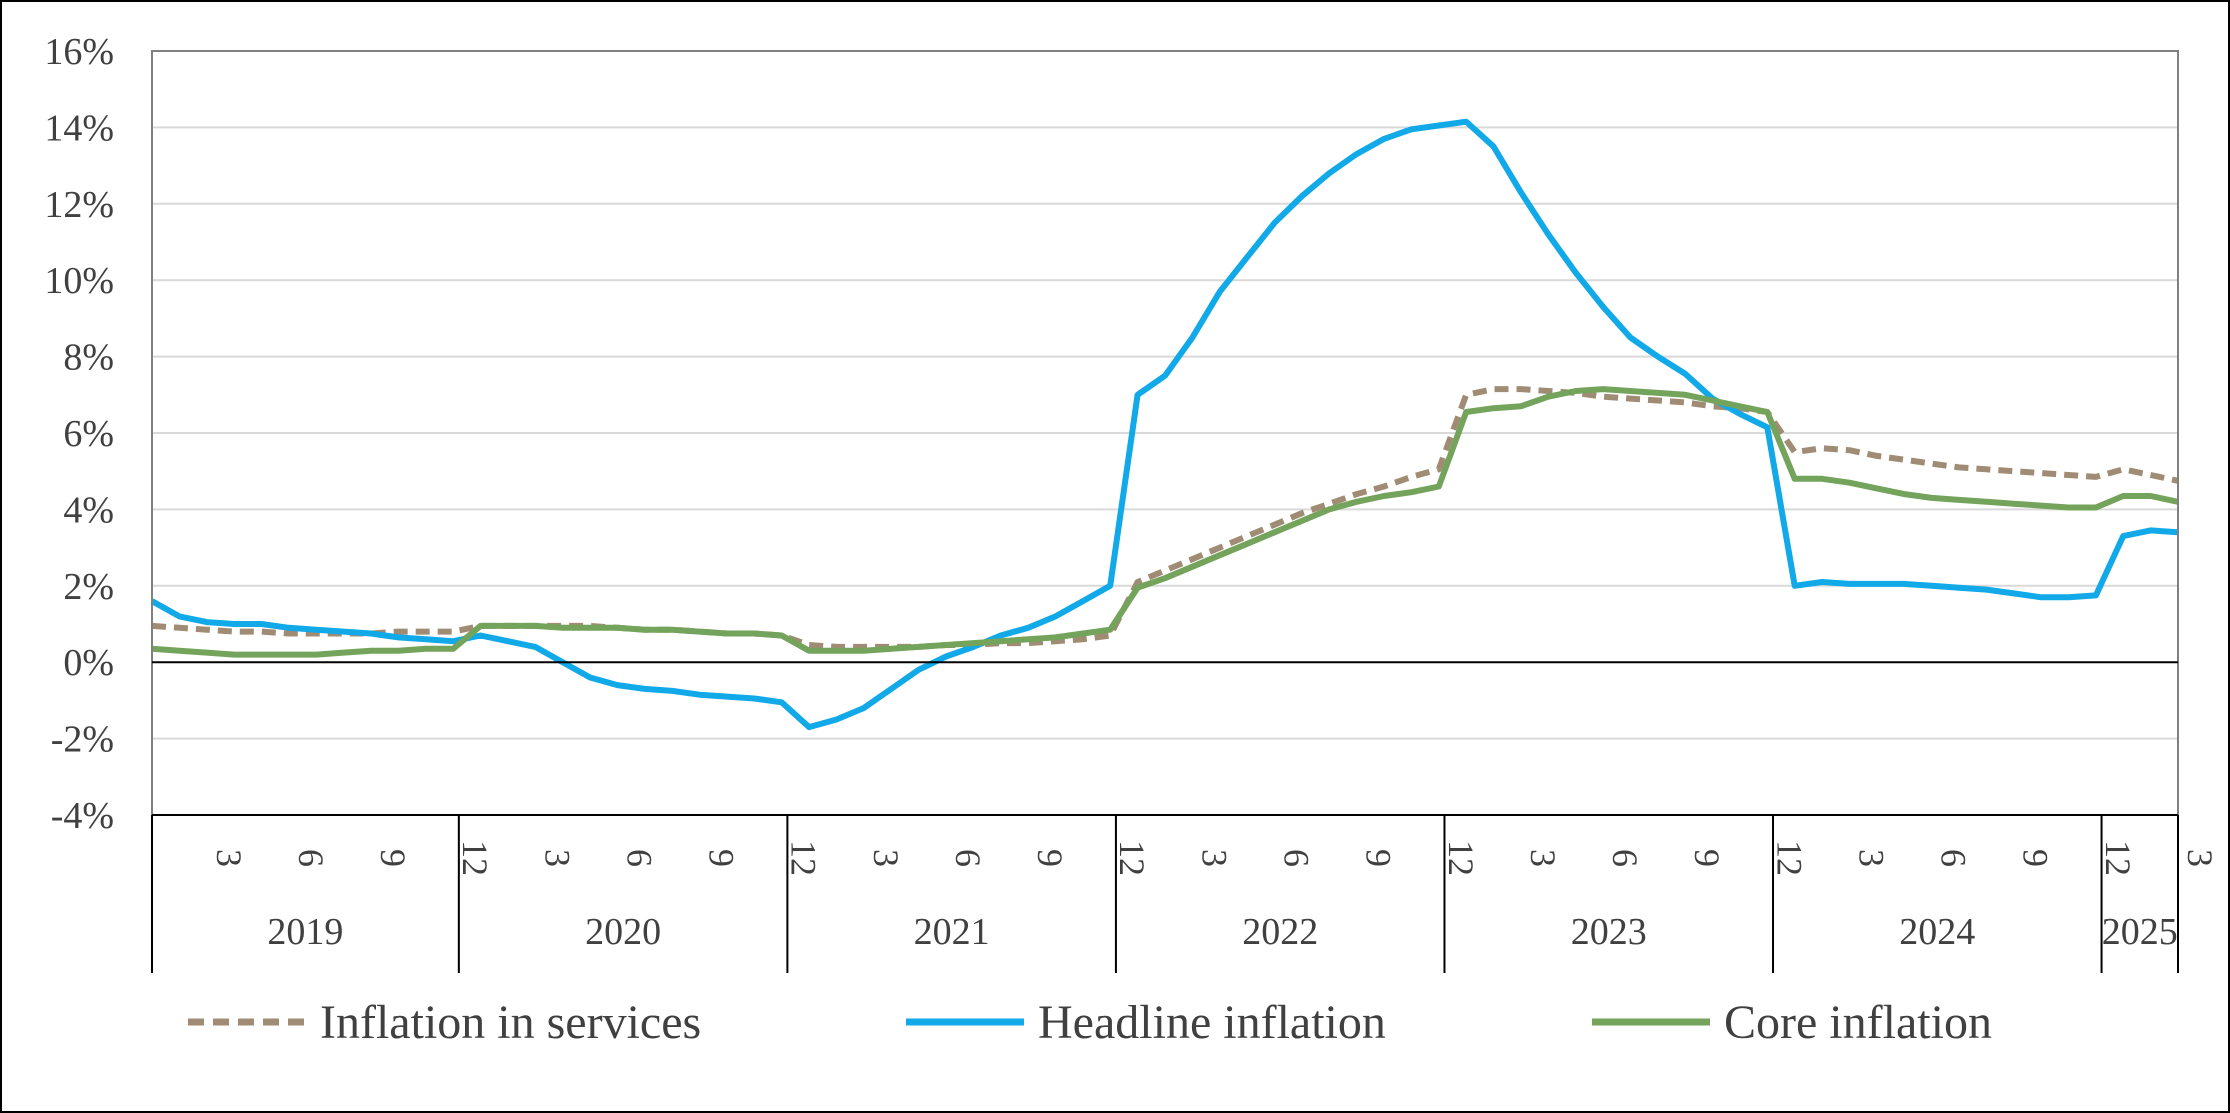 This screenshot has width=2230, height=1113. I want to click on y-tick-label: 10%, so click(79, 281).